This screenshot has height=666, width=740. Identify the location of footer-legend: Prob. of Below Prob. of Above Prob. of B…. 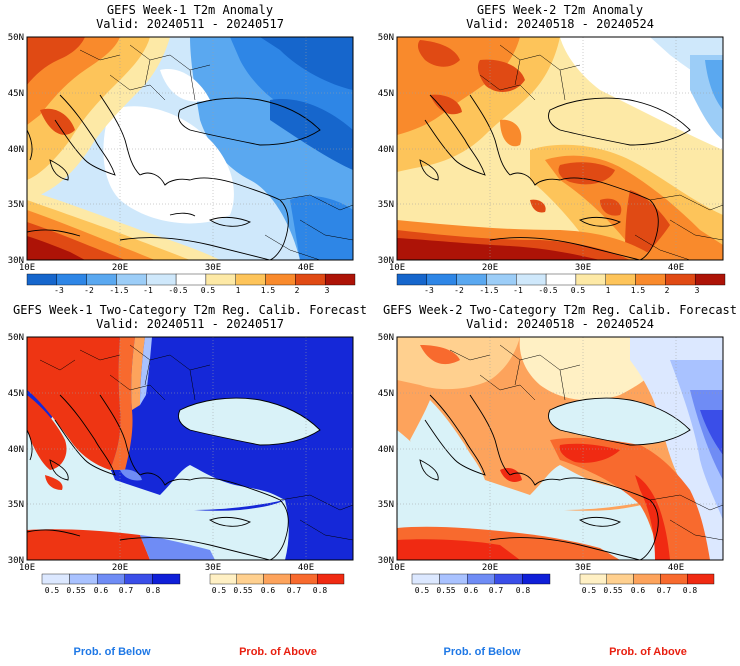
(380, 652).